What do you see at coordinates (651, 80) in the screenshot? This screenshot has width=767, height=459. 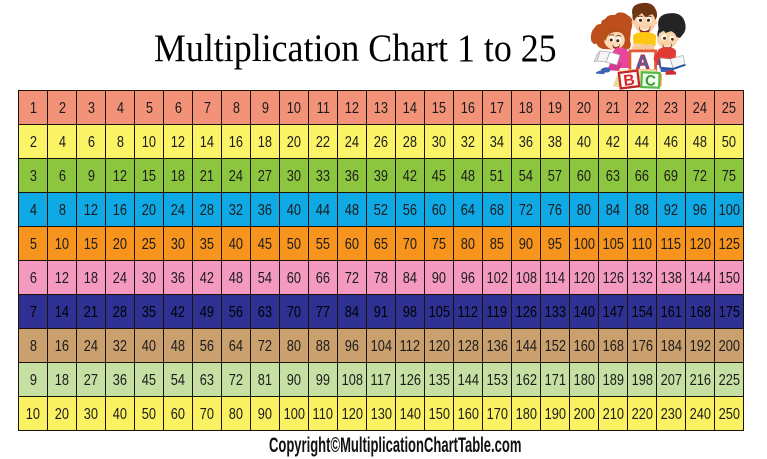 I see `svg-text: C` at bounding box center [651, 80].